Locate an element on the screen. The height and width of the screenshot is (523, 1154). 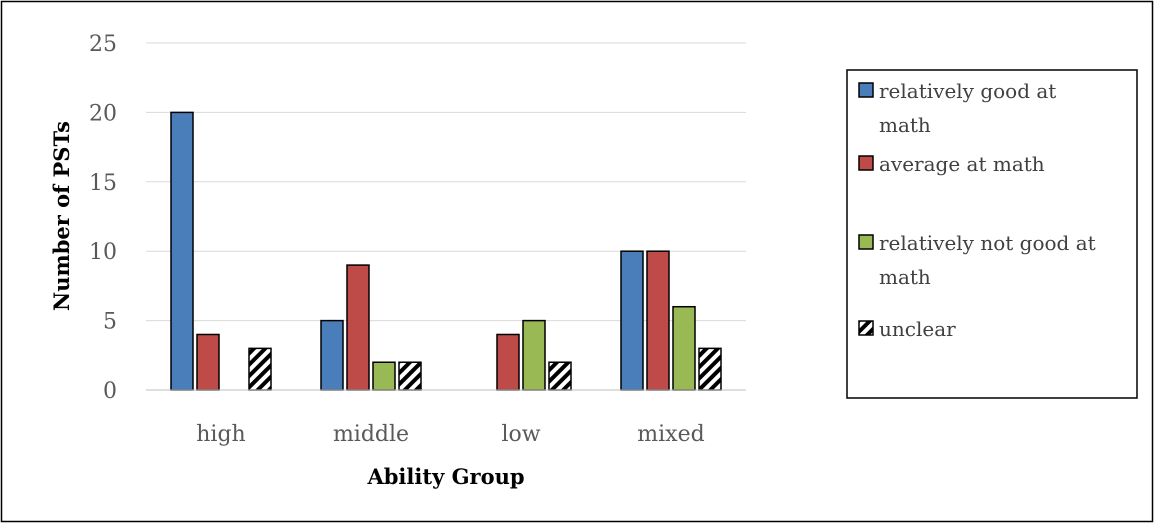
legend-label: average at math is located at coordinates (962, 164).